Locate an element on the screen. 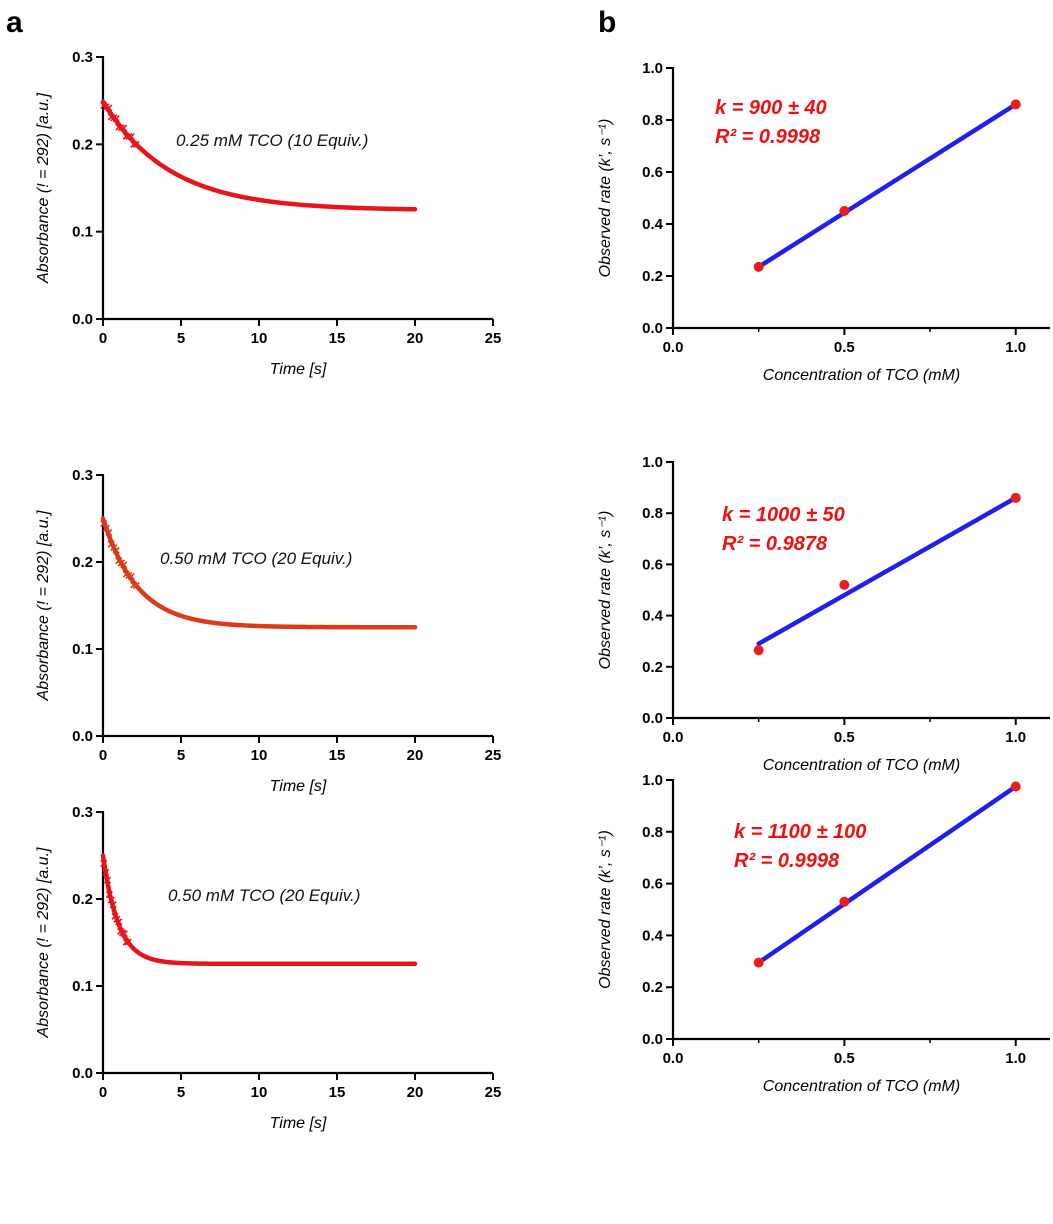  condition-annotation: 0.50 mM TCO (20 Equiv.) is located at coordinates (256, 558).